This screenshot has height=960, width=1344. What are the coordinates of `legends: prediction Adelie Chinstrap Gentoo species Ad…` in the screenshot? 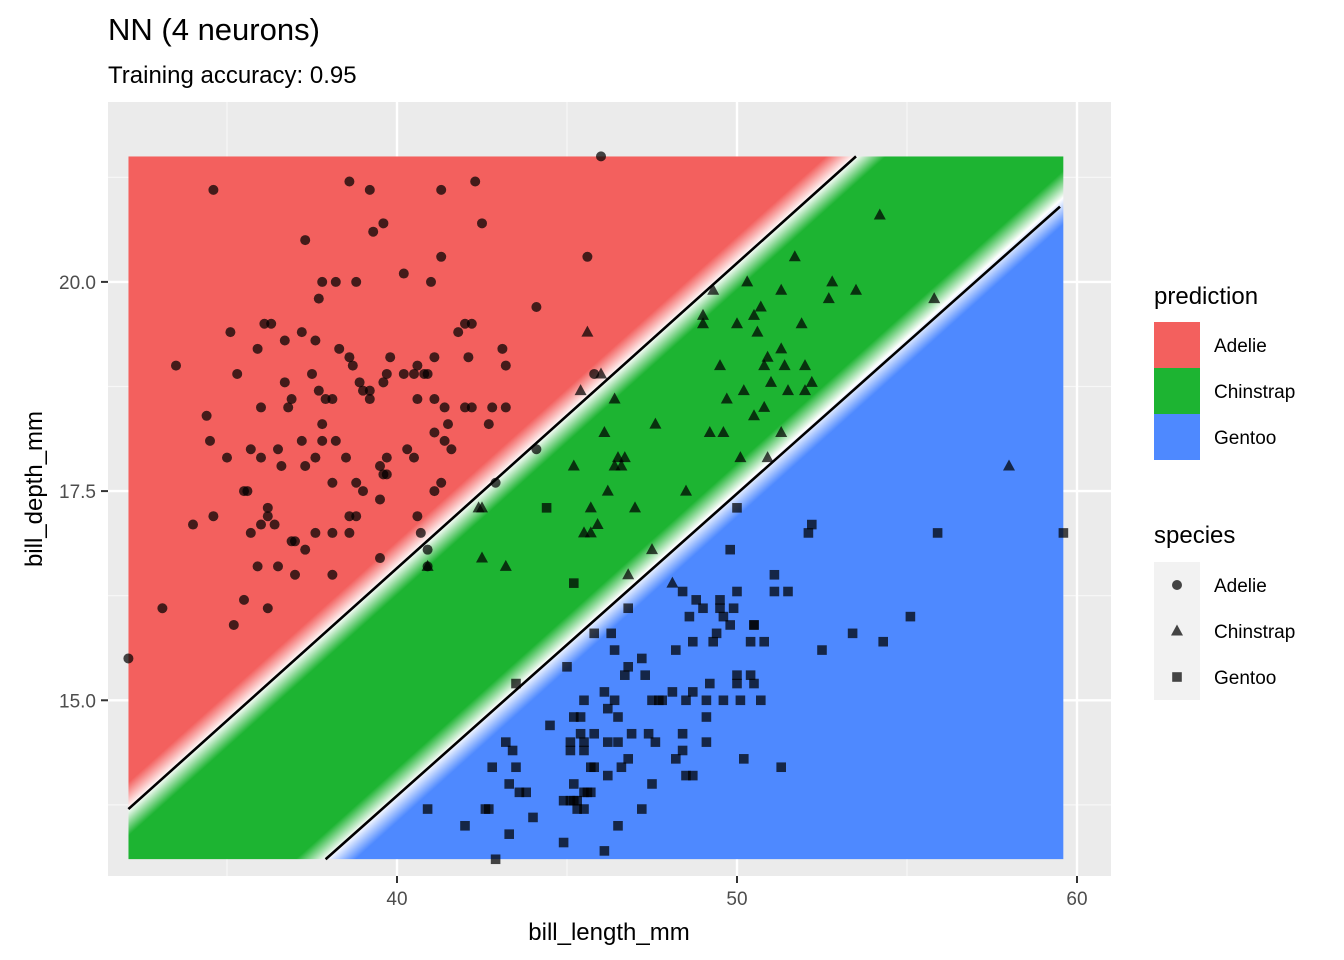 It's located at (1224, 491).